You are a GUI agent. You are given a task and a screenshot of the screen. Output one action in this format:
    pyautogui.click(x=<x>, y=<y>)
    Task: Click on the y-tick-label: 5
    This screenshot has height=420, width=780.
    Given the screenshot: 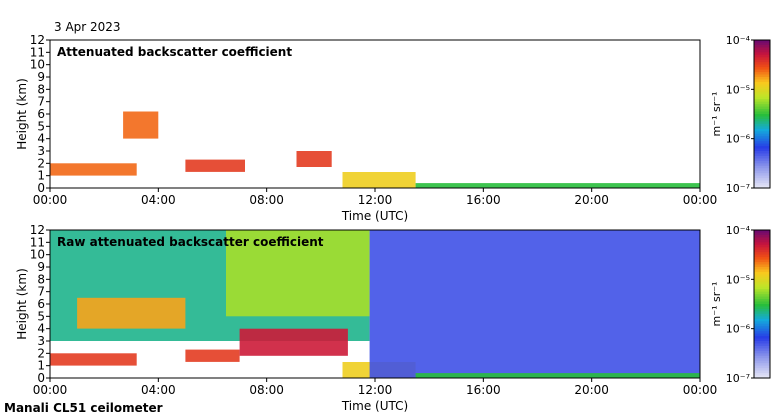 What is the action you would take?
    pyautogui.click(x=41, y=316)
    